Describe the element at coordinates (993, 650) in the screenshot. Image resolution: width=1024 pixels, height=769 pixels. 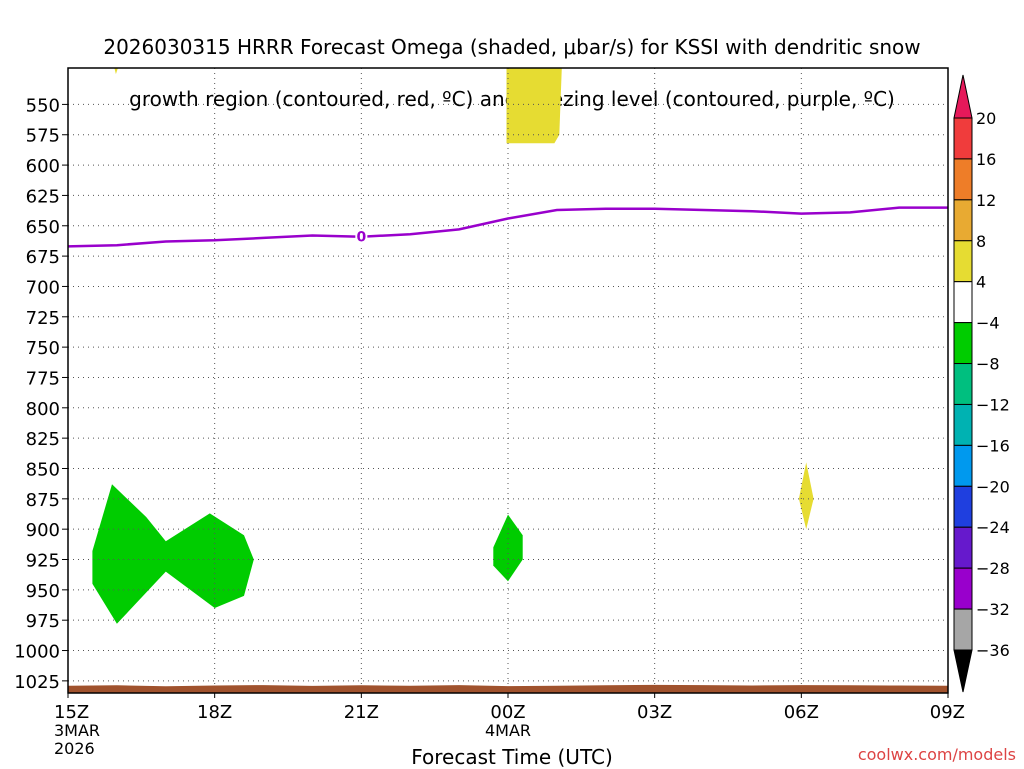
I see `colorbar-label: −36` at that location.